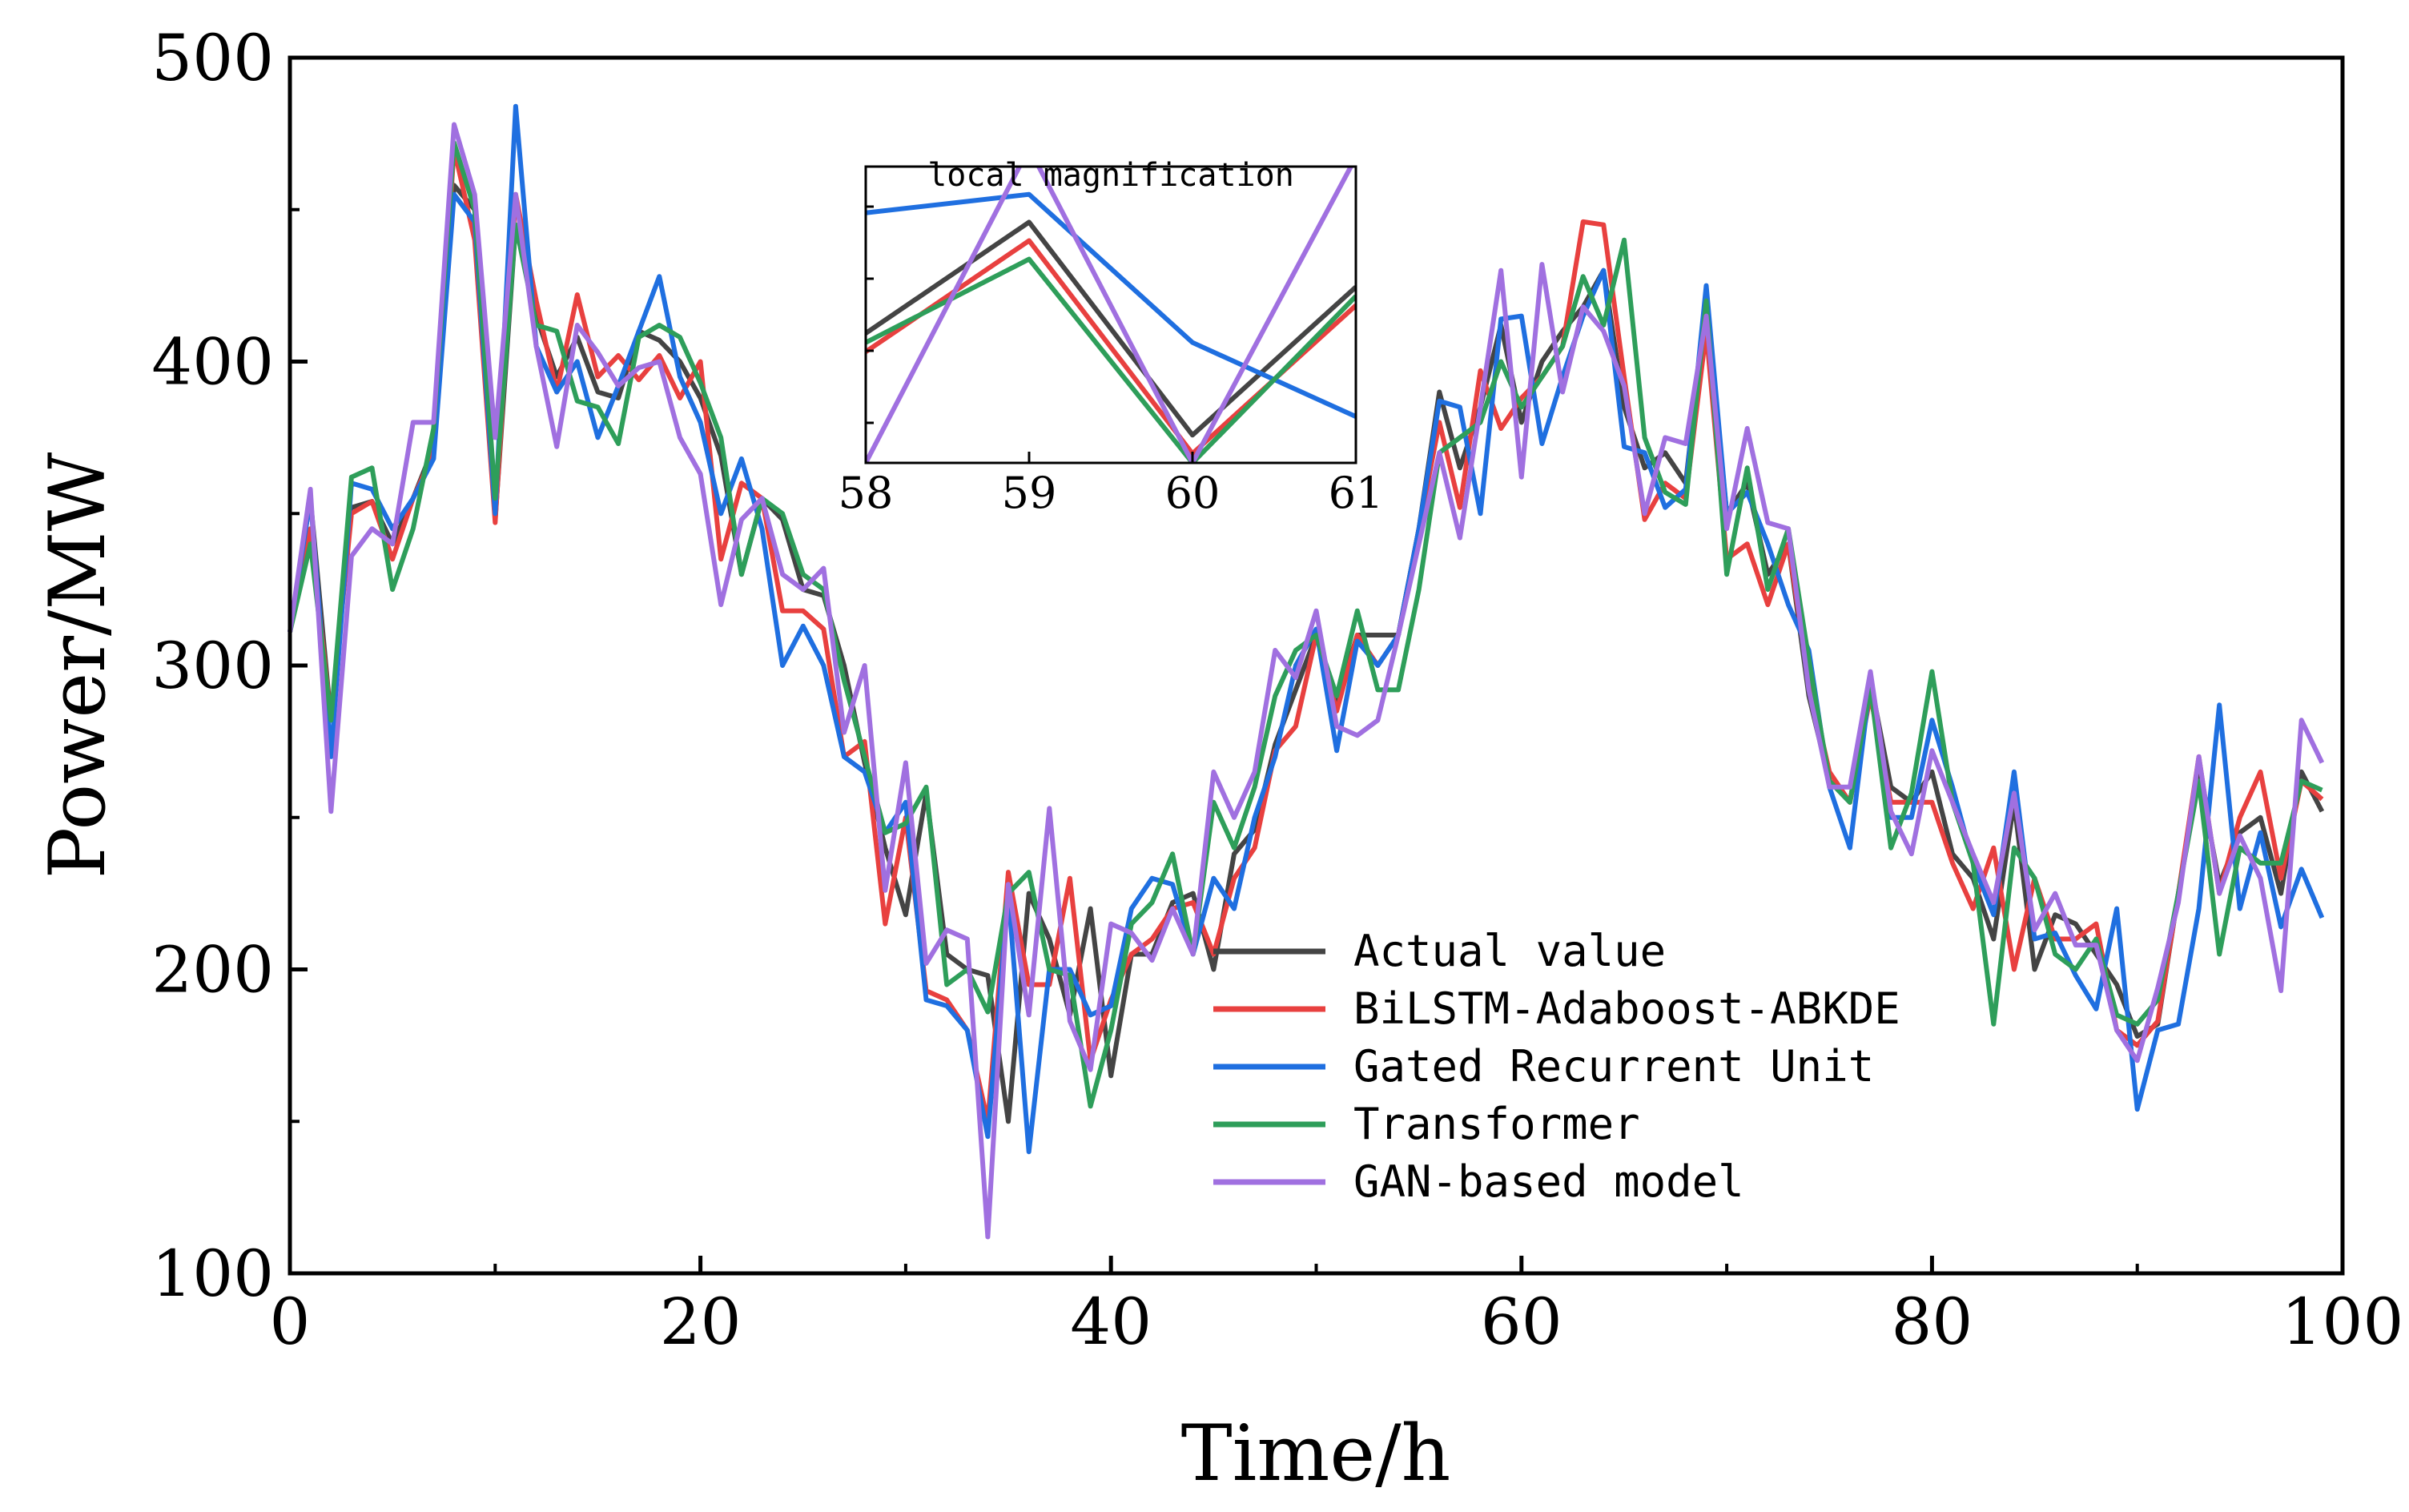  I want to click on x-tick-label: 60, so click(1521, 1322).